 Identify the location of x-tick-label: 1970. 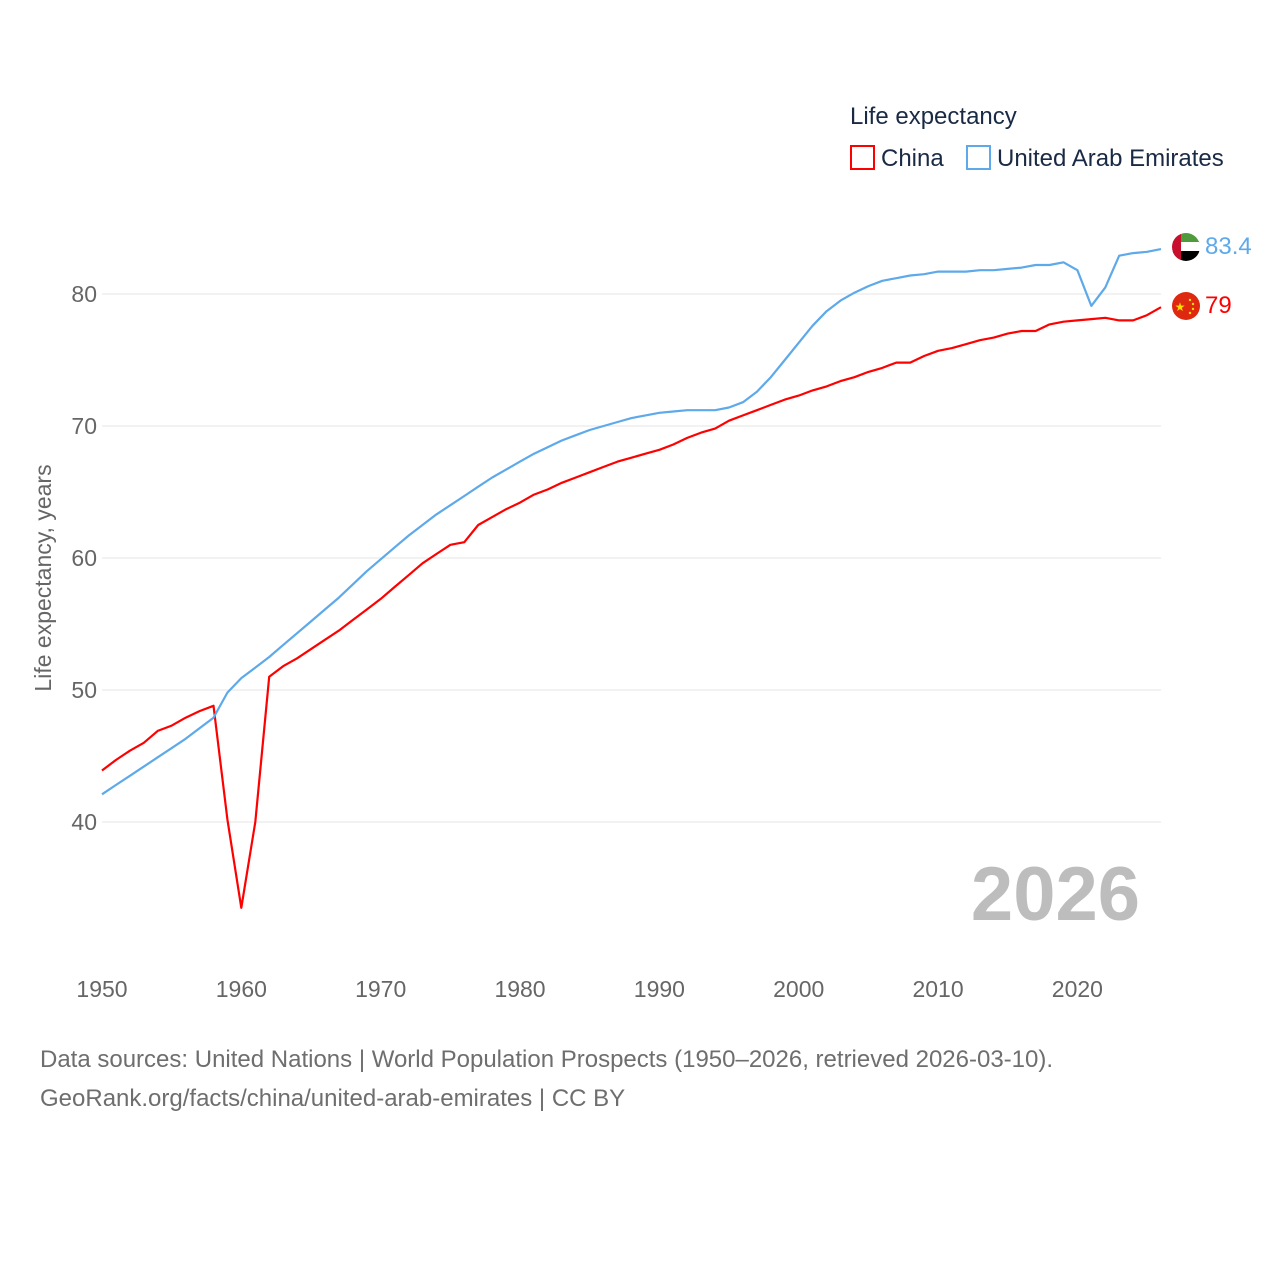
(380, 989).